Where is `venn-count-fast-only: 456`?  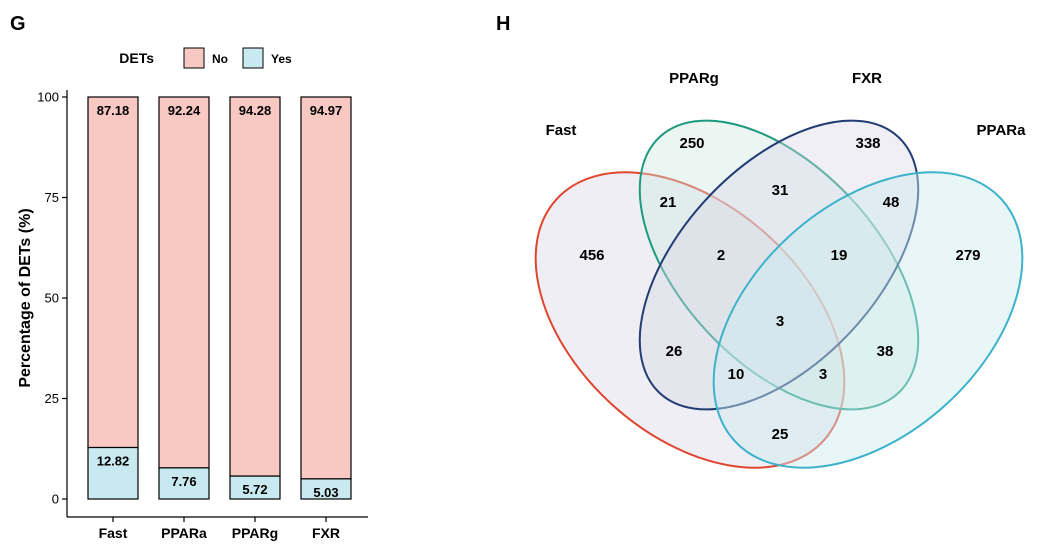 venn-count-fast-only: 456 is located at coordinates (591, 255).